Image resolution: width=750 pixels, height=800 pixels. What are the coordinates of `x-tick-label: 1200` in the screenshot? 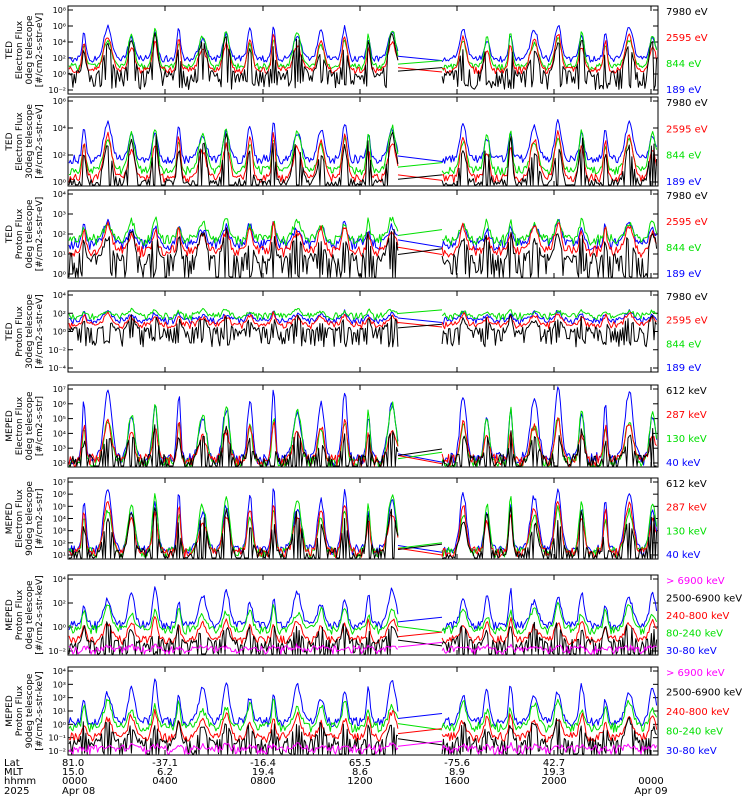 It's located at (359, 781).